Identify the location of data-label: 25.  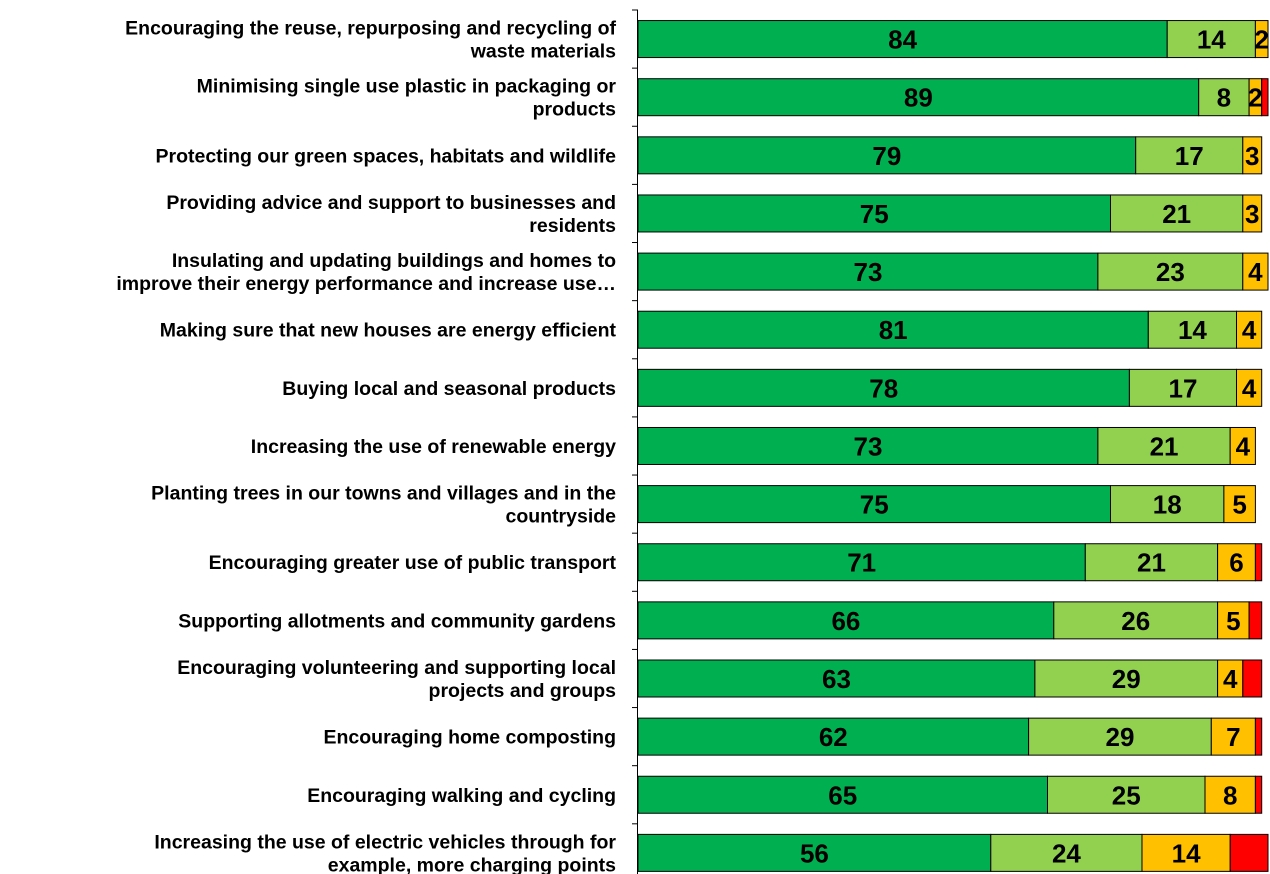
(1126, 795).